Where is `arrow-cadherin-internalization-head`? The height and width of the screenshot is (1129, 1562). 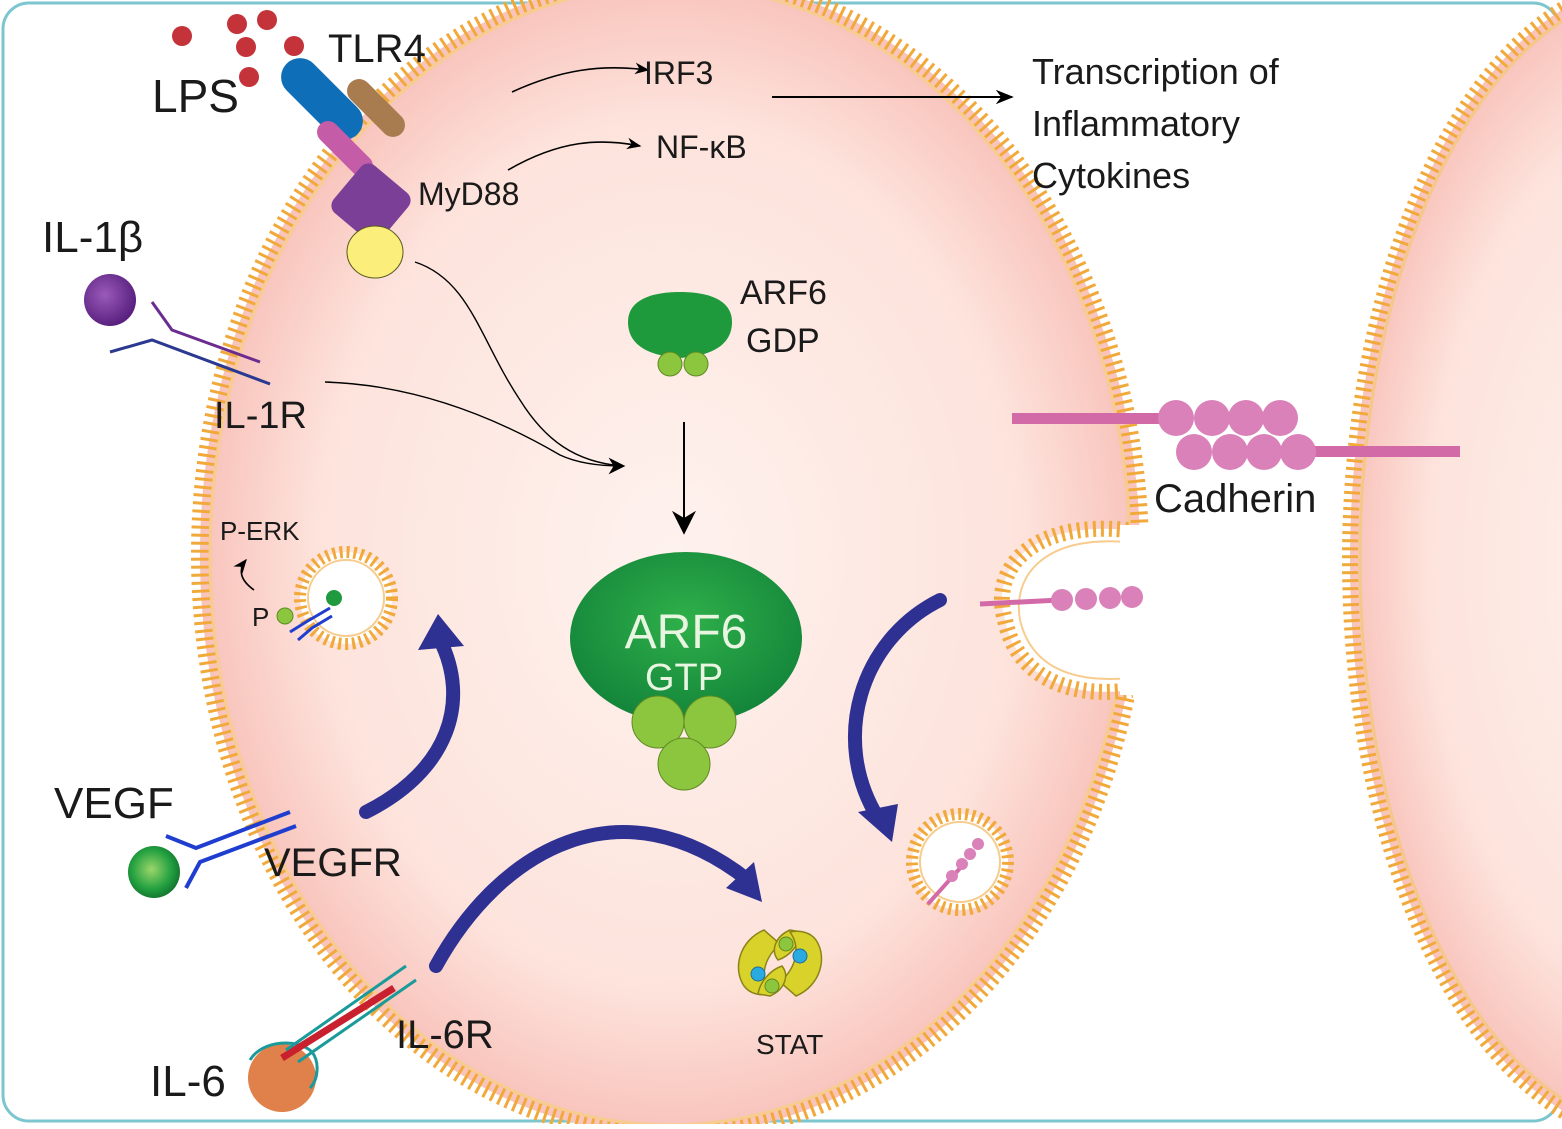 arrow-cadherin-internalization-head is located at coordinates (878, 823).